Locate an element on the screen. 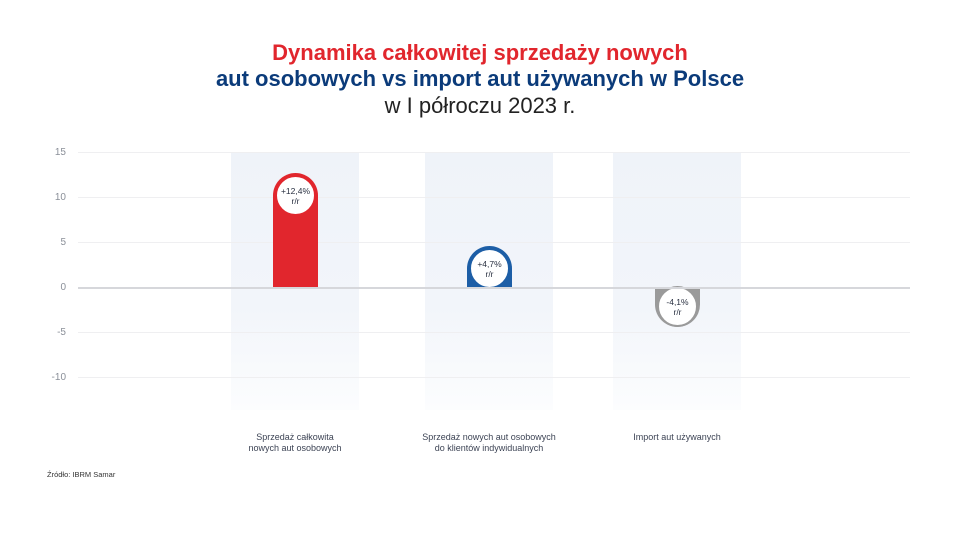 Image resolution: width=960 pixels, height=540 pixels. data-label-bubble: -4,1% r/r is located at coordinates (677, 306).